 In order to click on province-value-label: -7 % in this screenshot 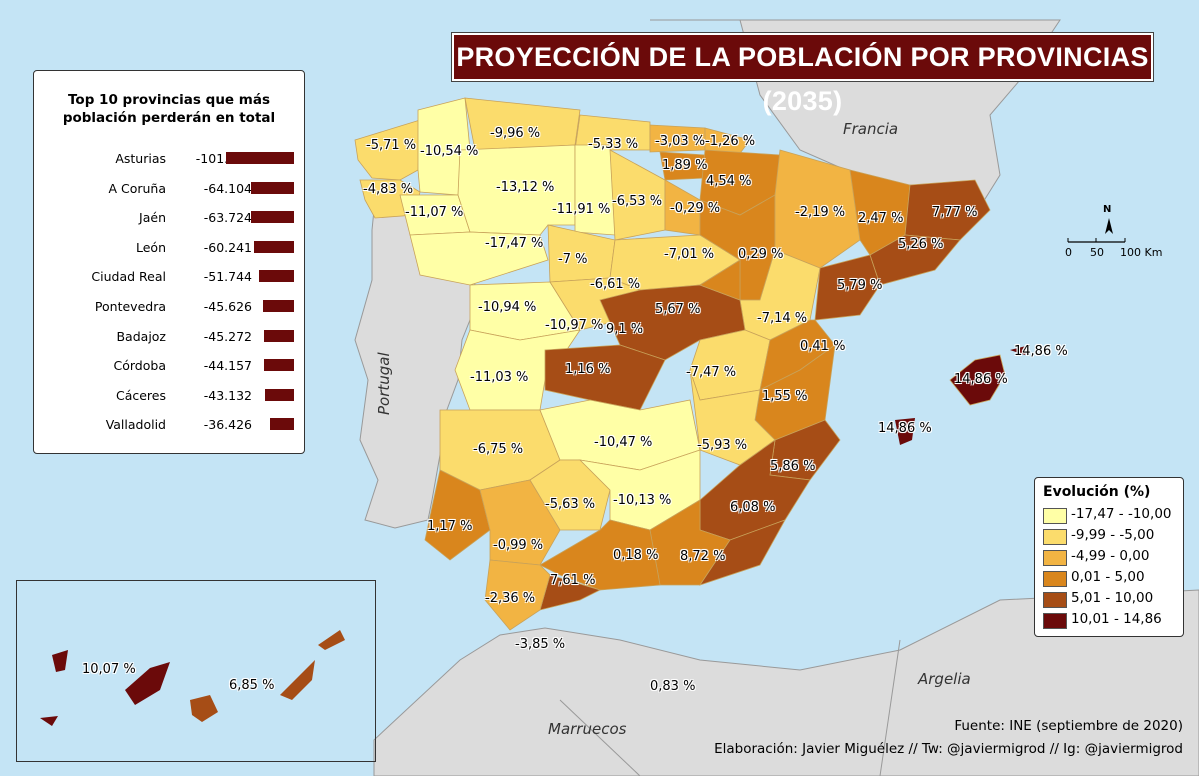, I will do `click(573, 259)`.